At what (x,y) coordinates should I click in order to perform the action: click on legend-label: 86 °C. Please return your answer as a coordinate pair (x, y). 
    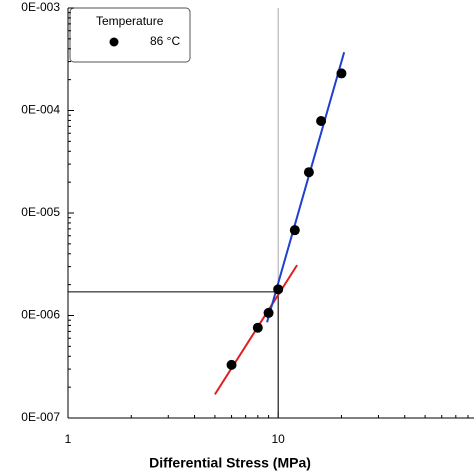
    Looking at the image, I should click on (165, 41).